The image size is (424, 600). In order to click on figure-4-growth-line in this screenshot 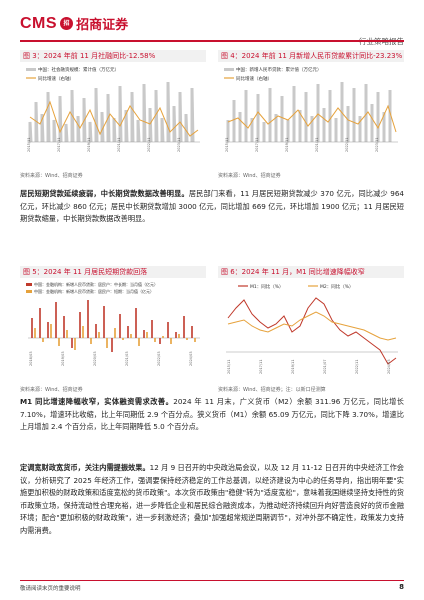, I will do `click(312, 118)`.